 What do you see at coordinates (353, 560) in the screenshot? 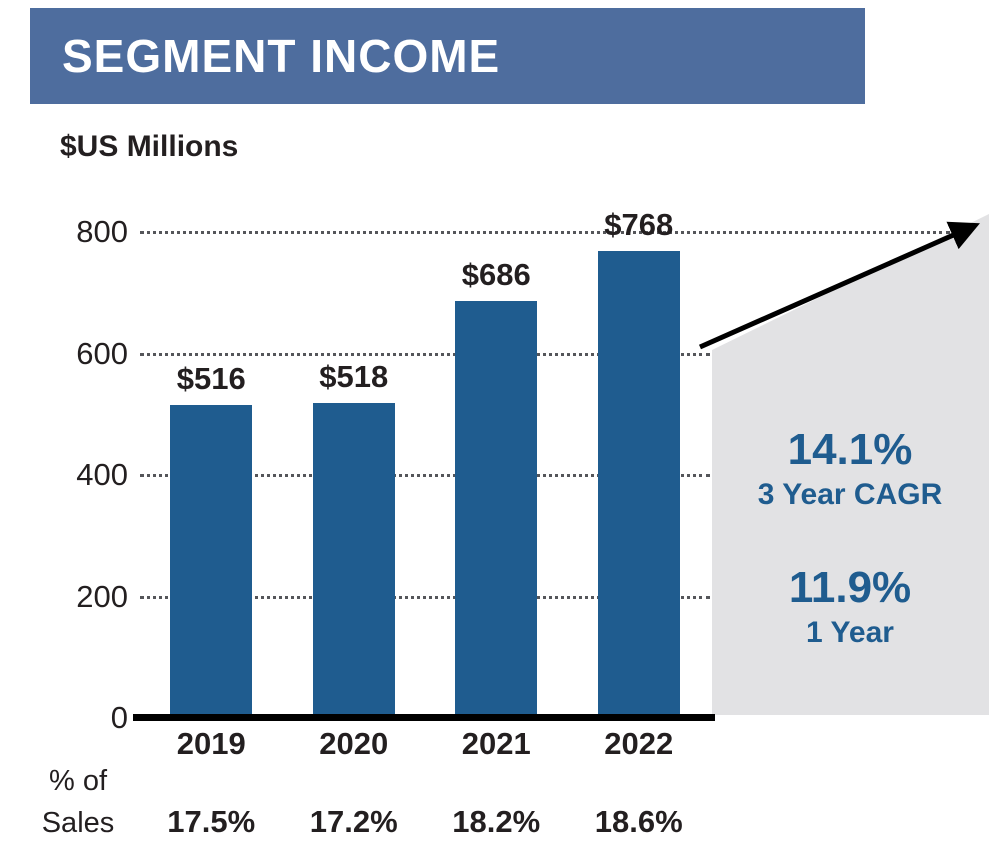
I see `bar-2020` at bounding box center [353, 560].